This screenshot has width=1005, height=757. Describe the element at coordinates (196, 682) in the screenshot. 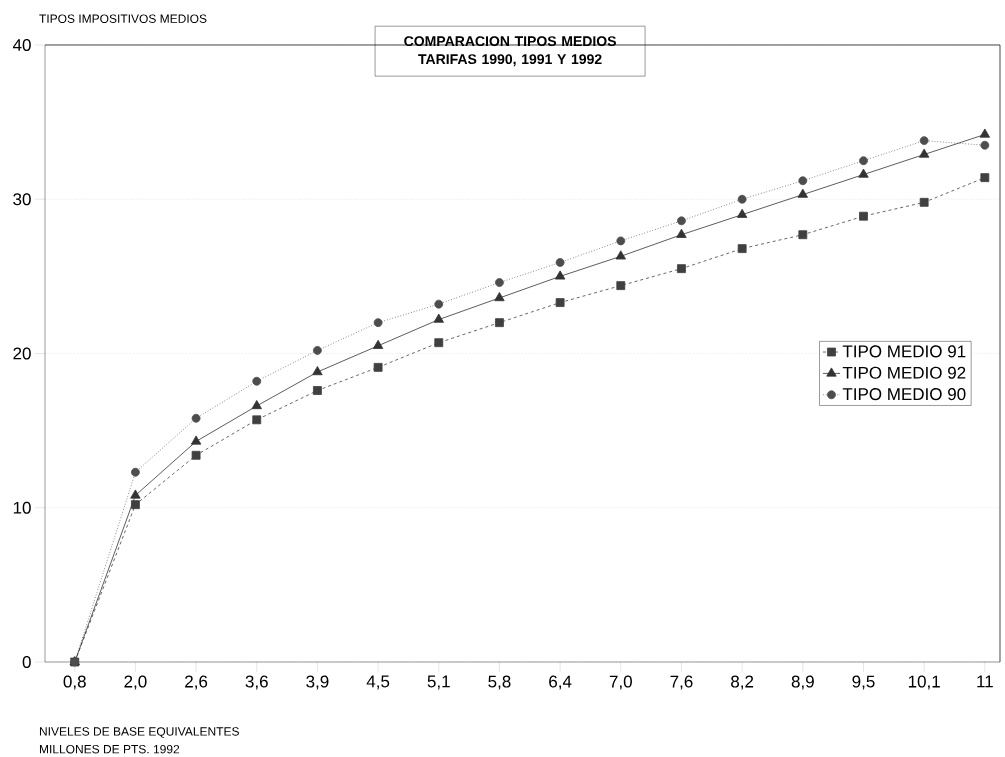

I see `x-tick-label: 2,6` at that location.